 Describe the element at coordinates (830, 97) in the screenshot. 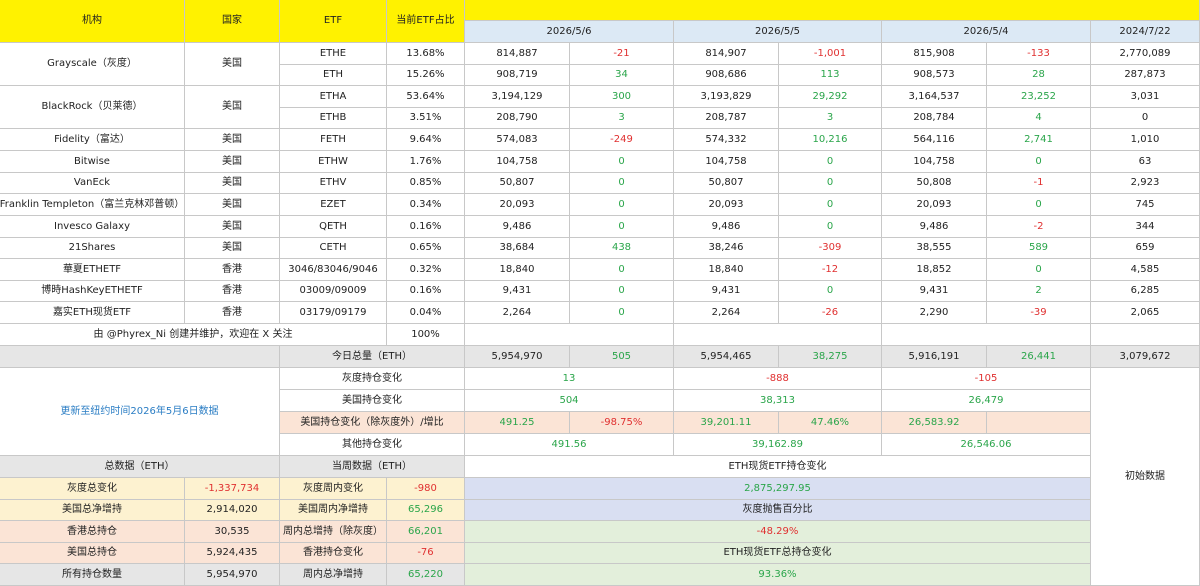

I see `holding-change: 29,292` at that location.